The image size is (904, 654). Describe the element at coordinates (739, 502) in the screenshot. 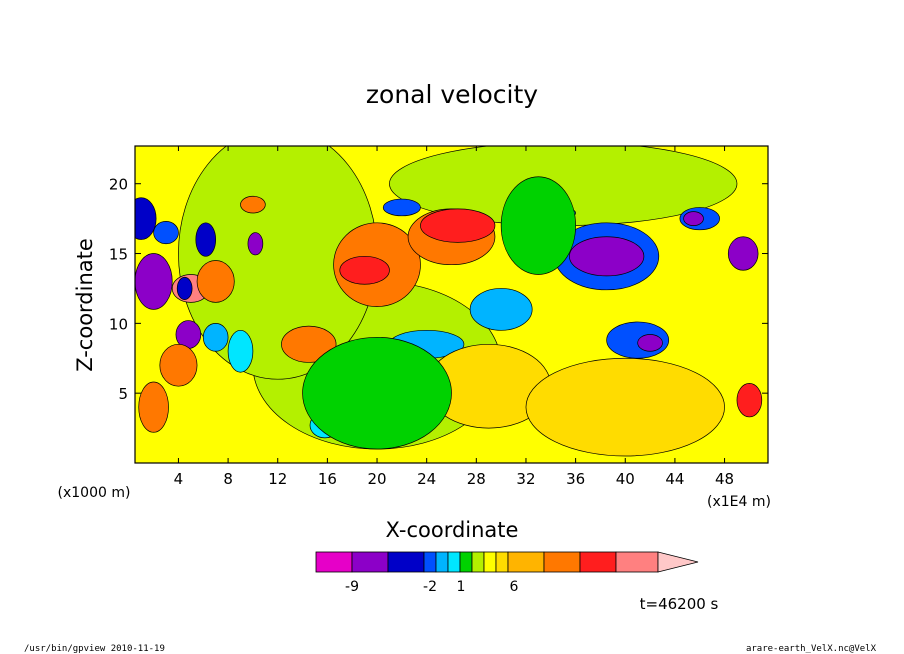

I see `x-scale-label: (x1E4 m)` at that location.